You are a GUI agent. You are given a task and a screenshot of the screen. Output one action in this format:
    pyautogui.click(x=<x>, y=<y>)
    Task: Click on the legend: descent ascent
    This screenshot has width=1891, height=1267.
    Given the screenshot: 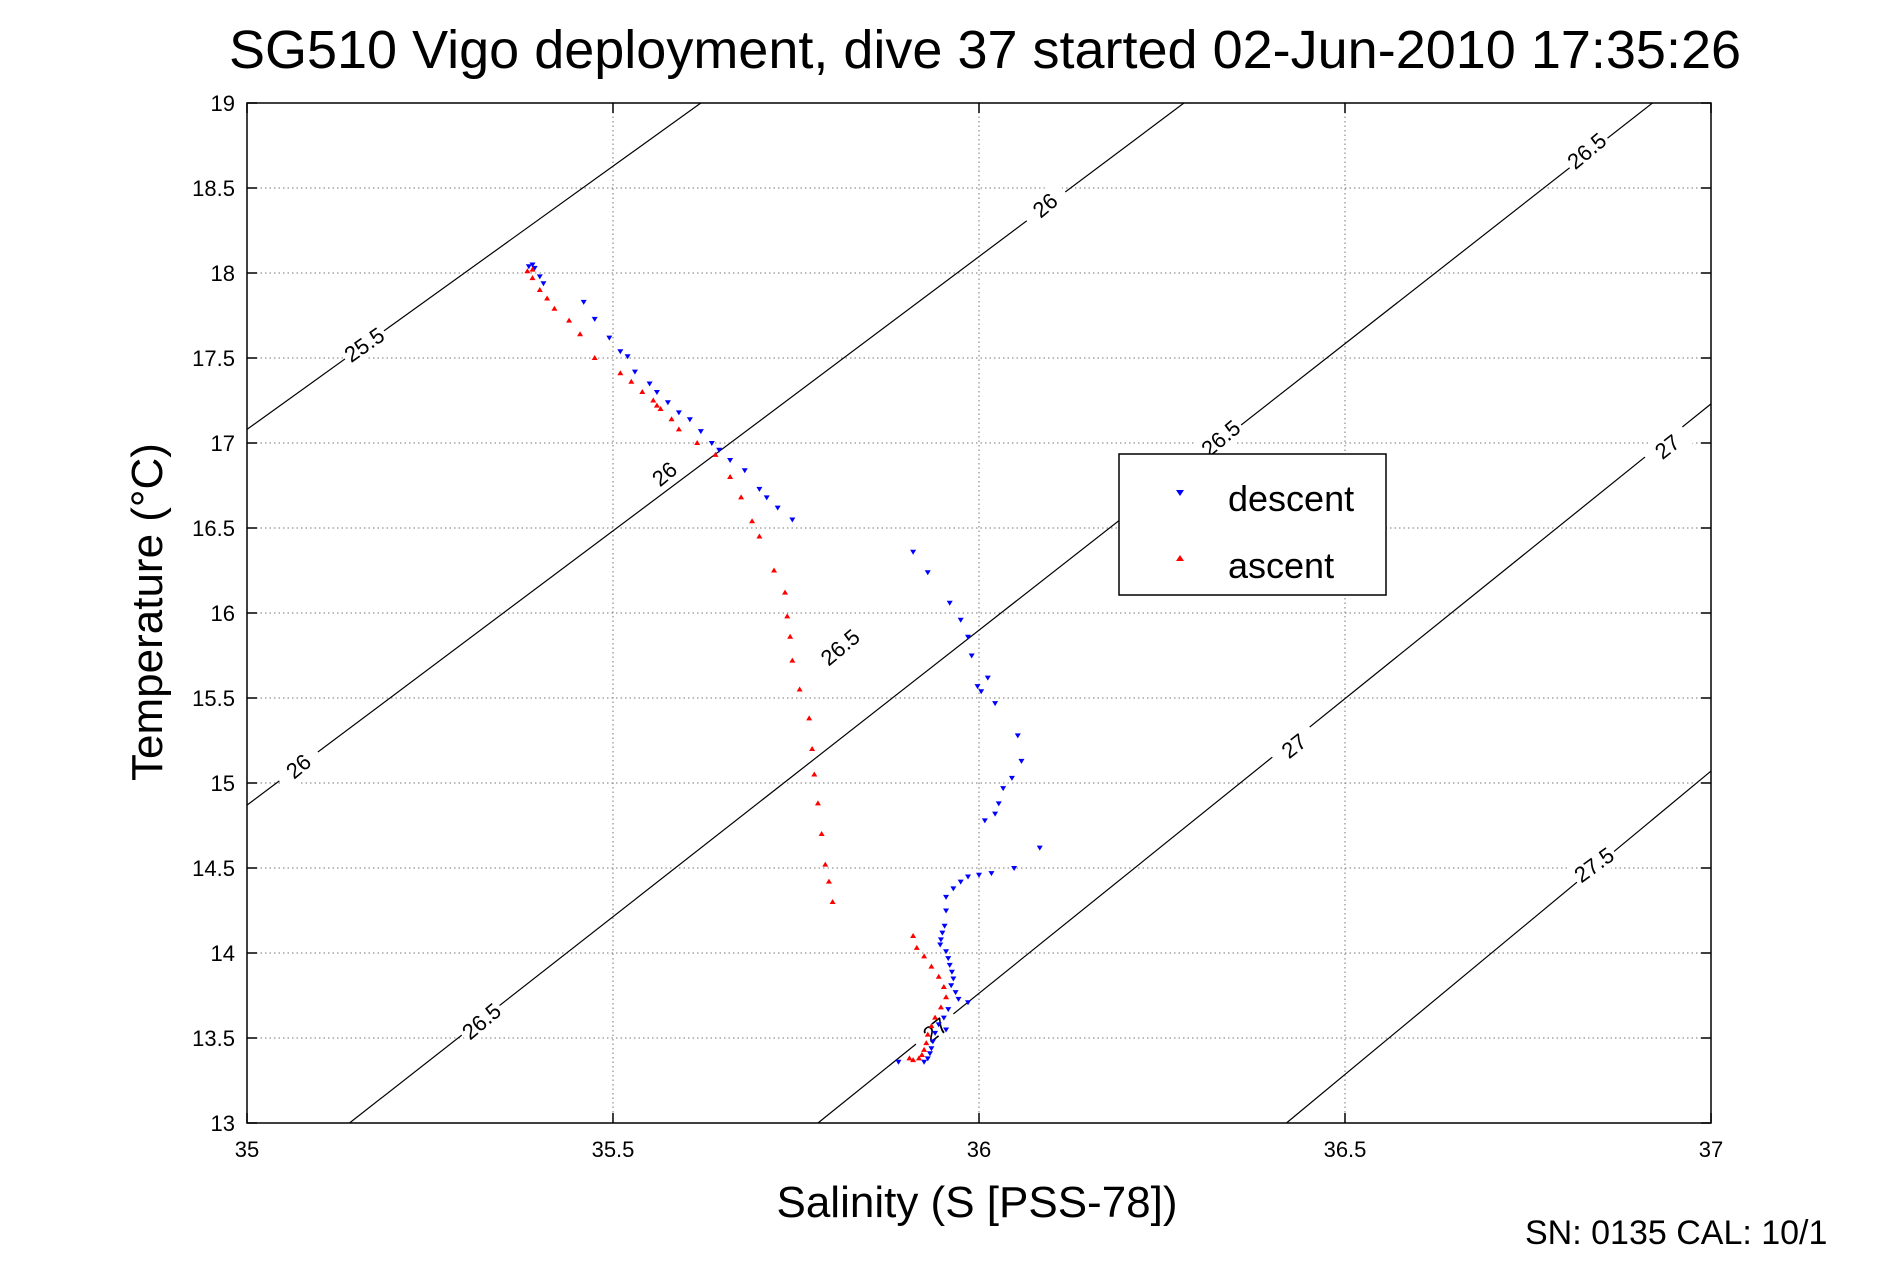 What is the action you would take?
    pyautogui.click(x=1252, y=524)
    